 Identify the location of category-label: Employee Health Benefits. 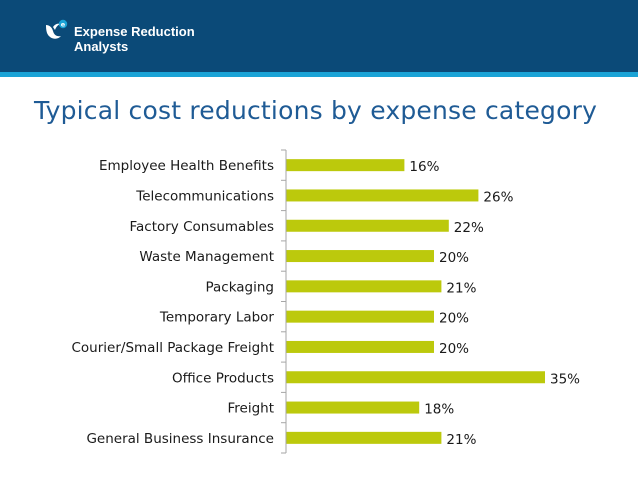
(186, 166).